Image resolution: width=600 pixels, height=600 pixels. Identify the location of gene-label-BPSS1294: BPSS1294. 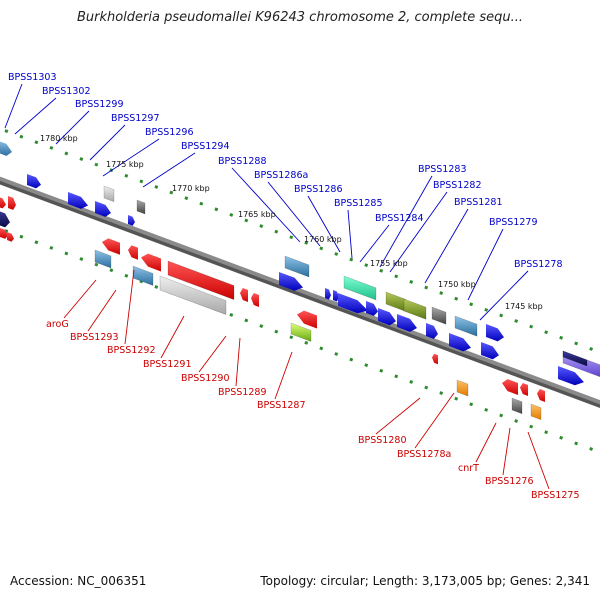
(205, 146).